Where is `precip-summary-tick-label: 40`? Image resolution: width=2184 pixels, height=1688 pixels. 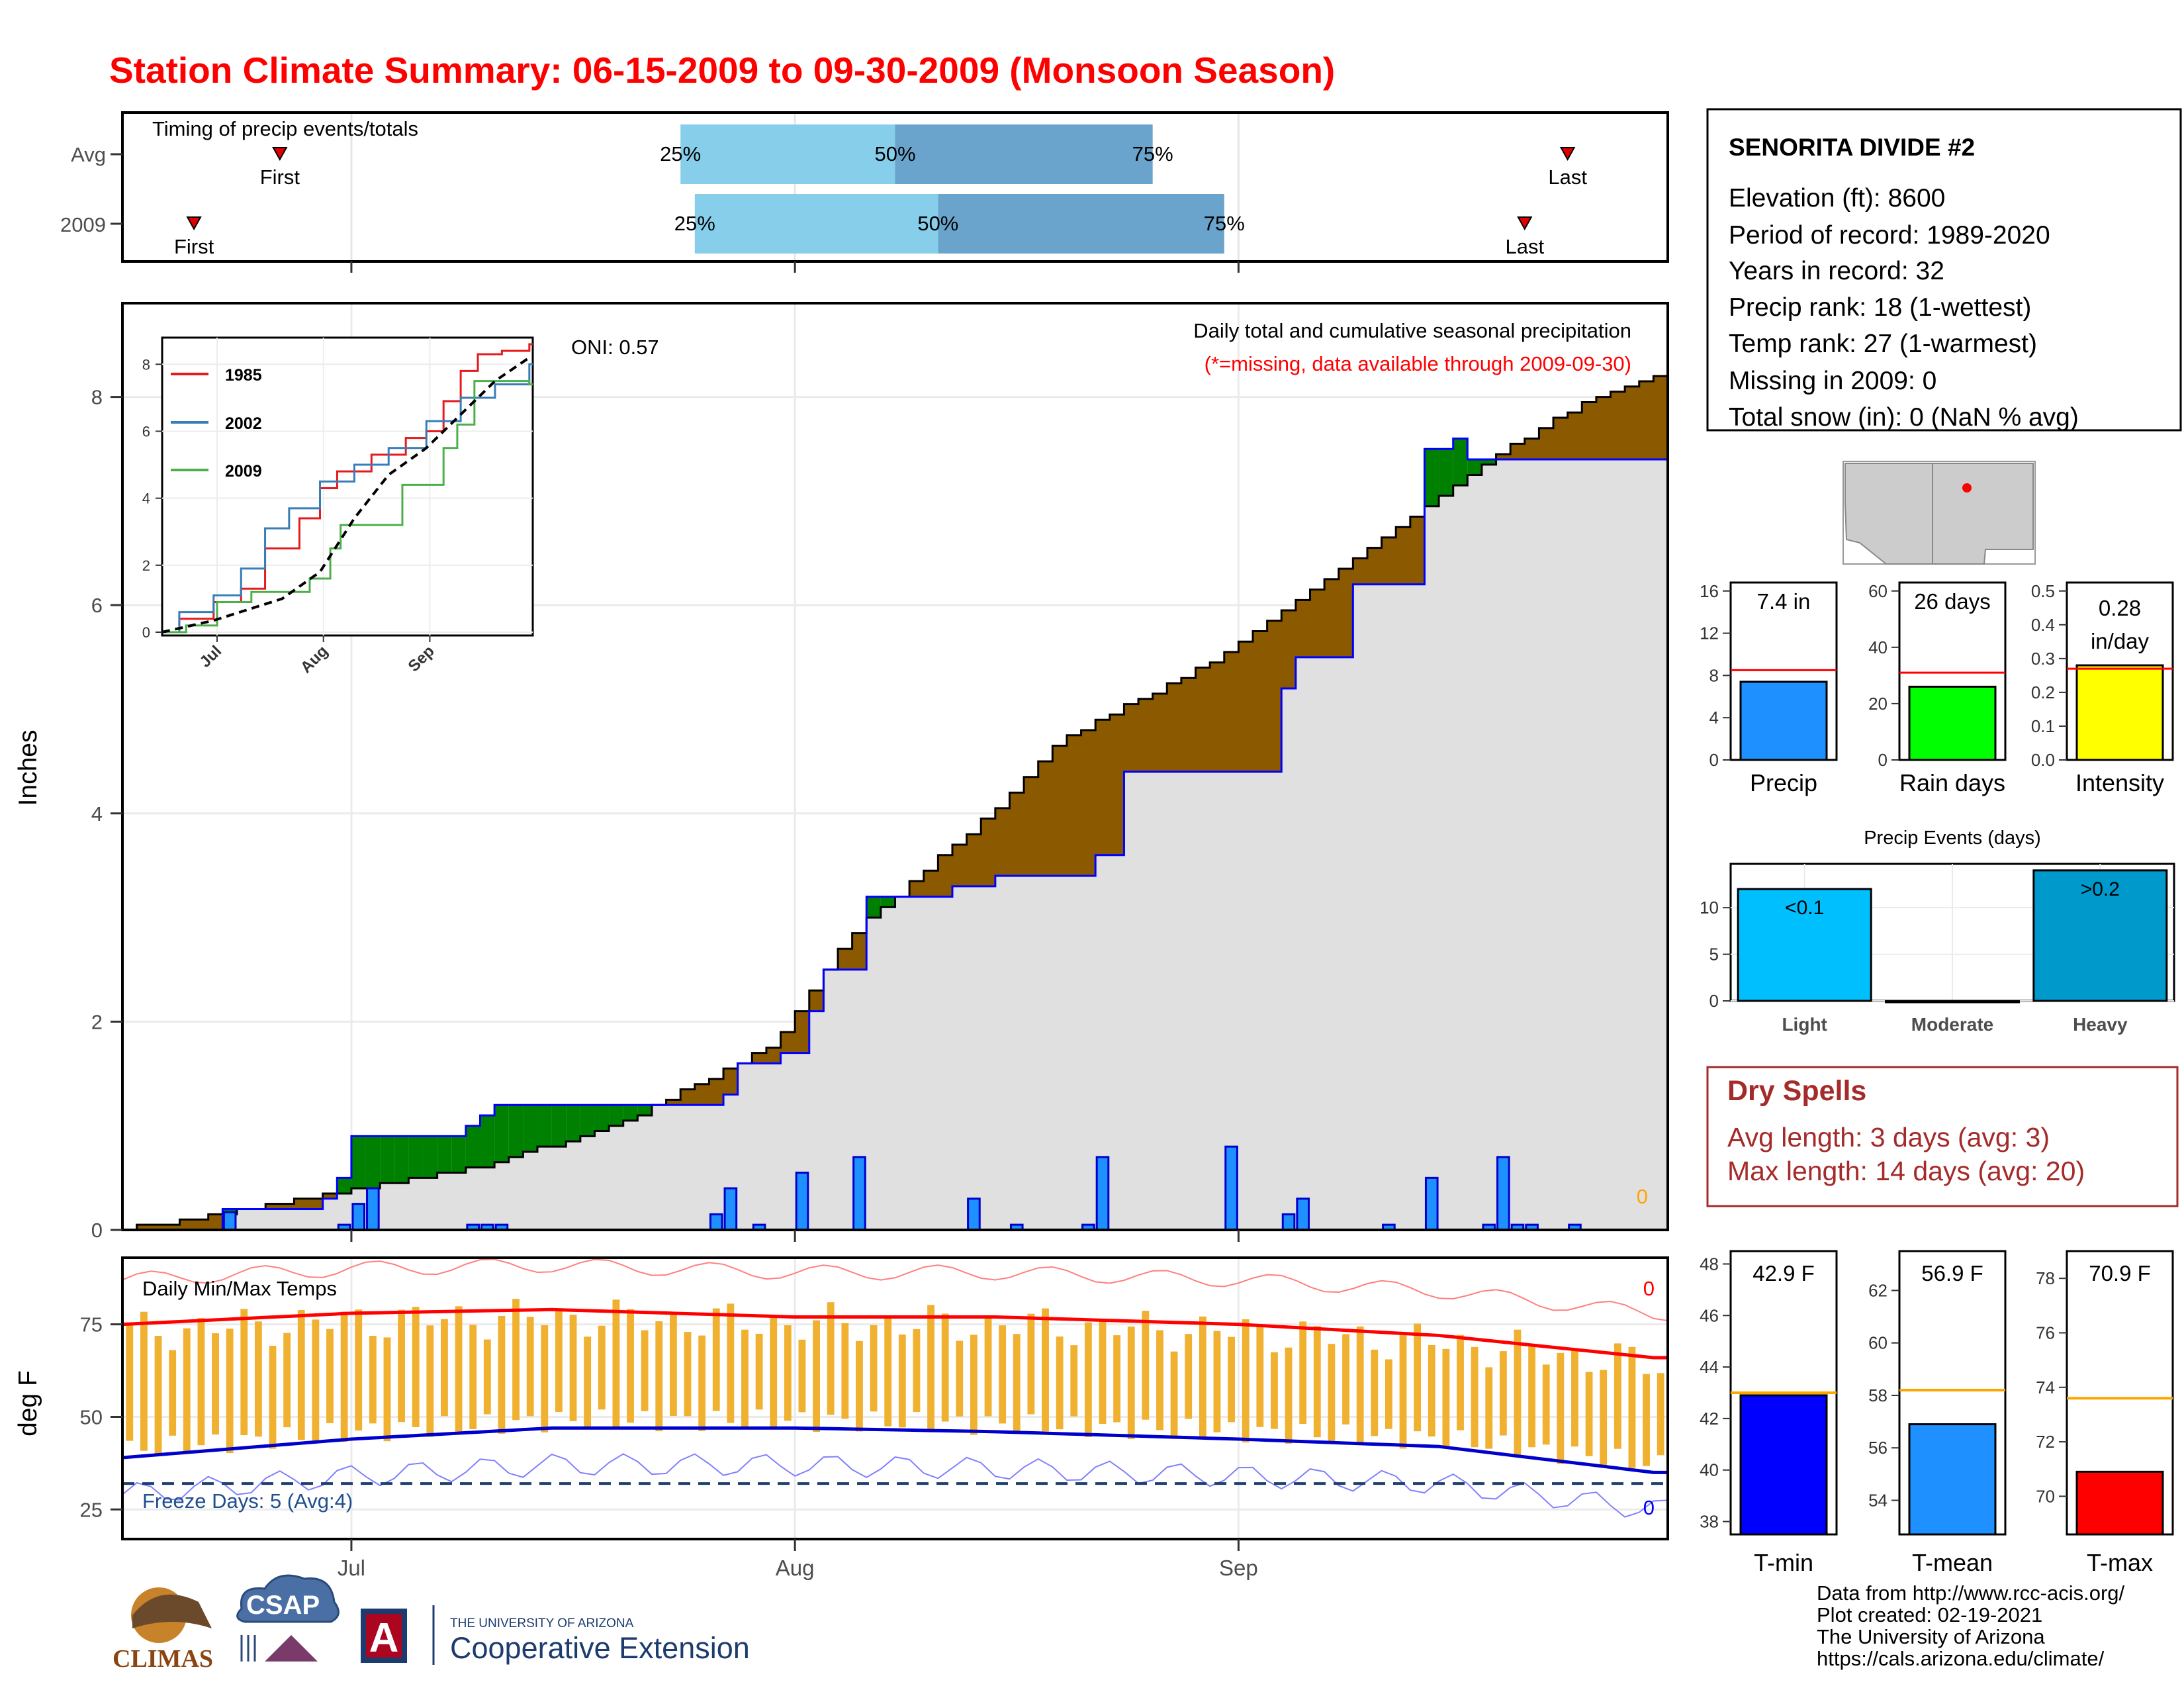 precip-summary-tick-label: 40 is located at coordinates (1878, 647).